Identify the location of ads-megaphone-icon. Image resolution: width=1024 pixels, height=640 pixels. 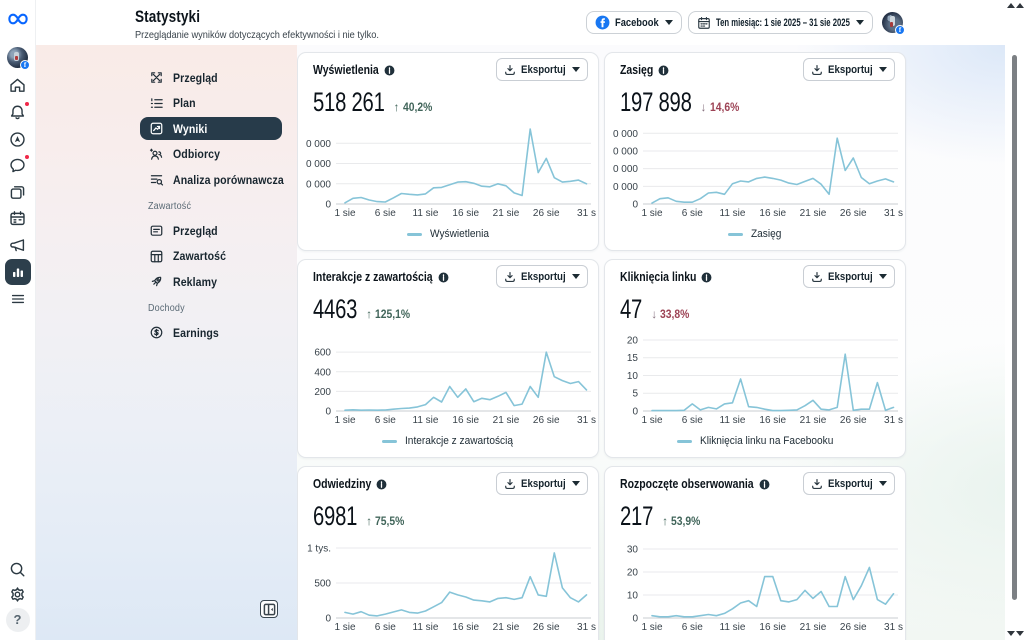
(18, 245).